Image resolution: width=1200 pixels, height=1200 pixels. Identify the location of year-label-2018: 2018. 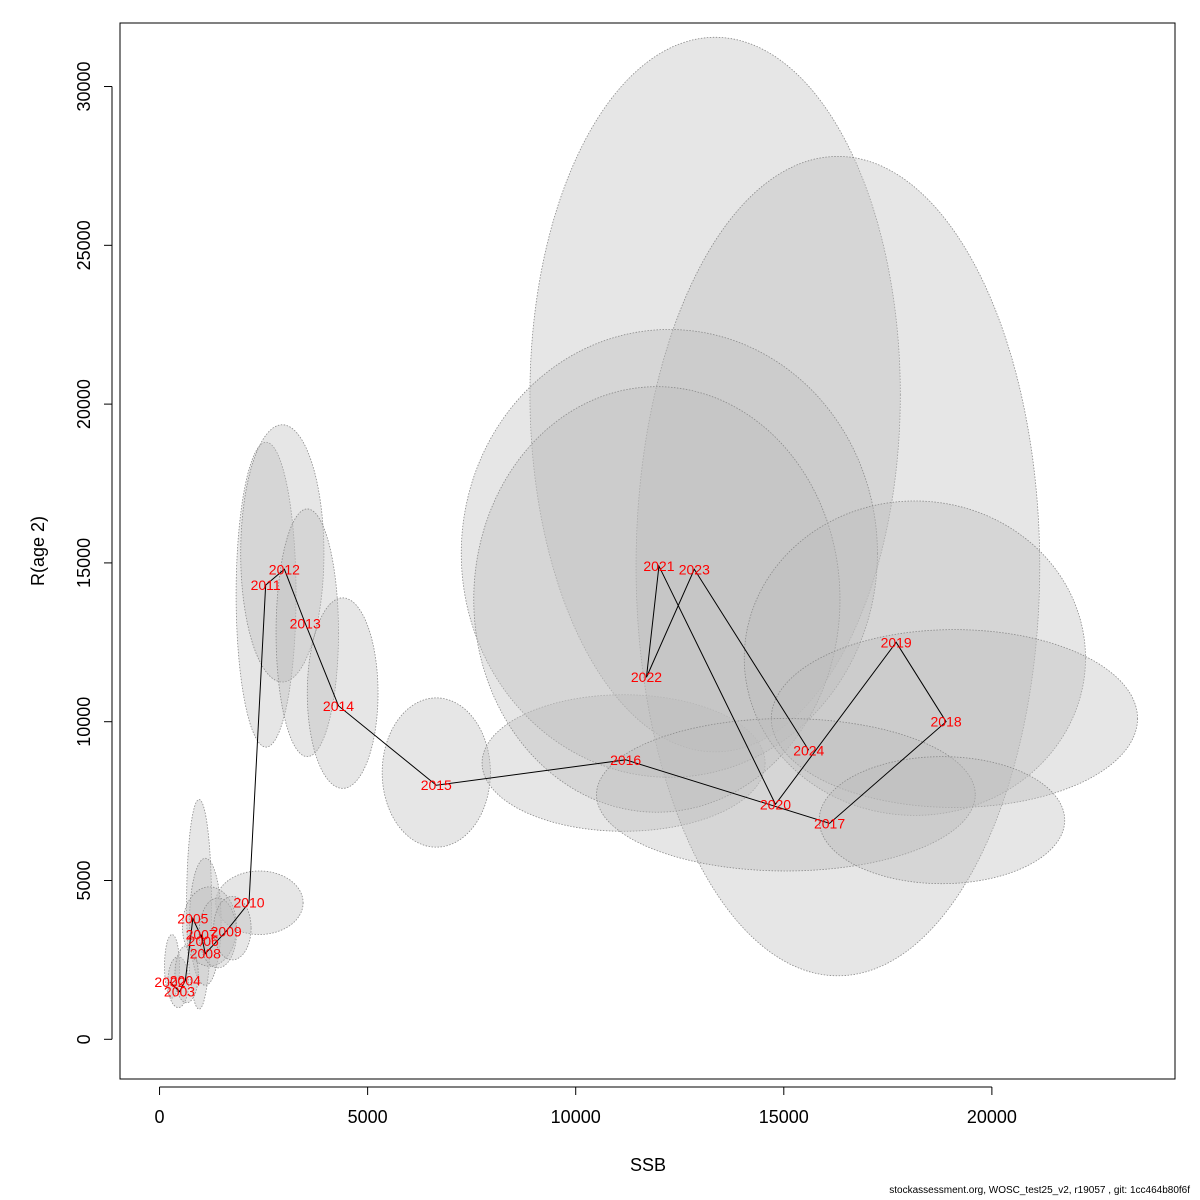
(946, 722).